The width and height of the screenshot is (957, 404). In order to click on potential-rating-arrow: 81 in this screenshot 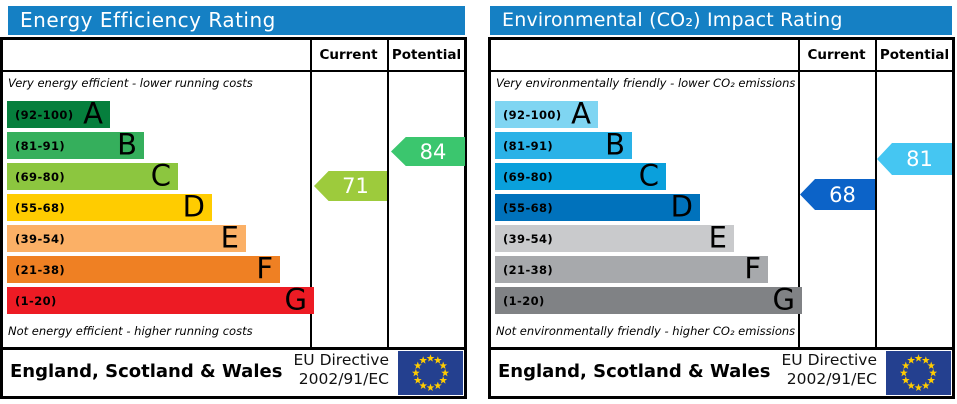, I will do `click(914, 159)`.